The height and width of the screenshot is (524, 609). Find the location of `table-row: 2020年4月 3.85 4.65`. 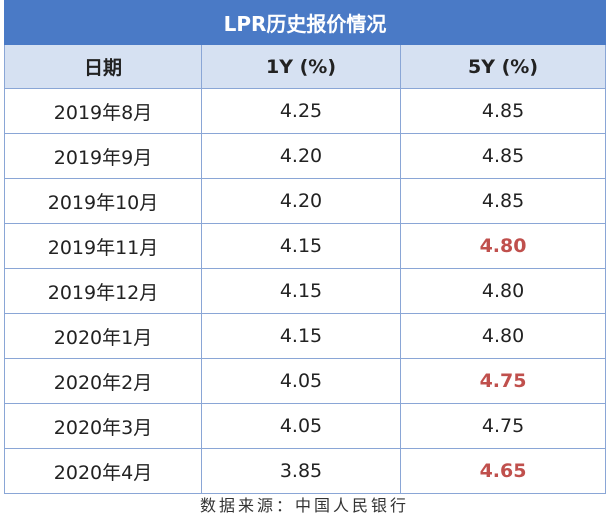

table-row: 2020年4月 3.85 4.65 is located at coordinates (305, 471).